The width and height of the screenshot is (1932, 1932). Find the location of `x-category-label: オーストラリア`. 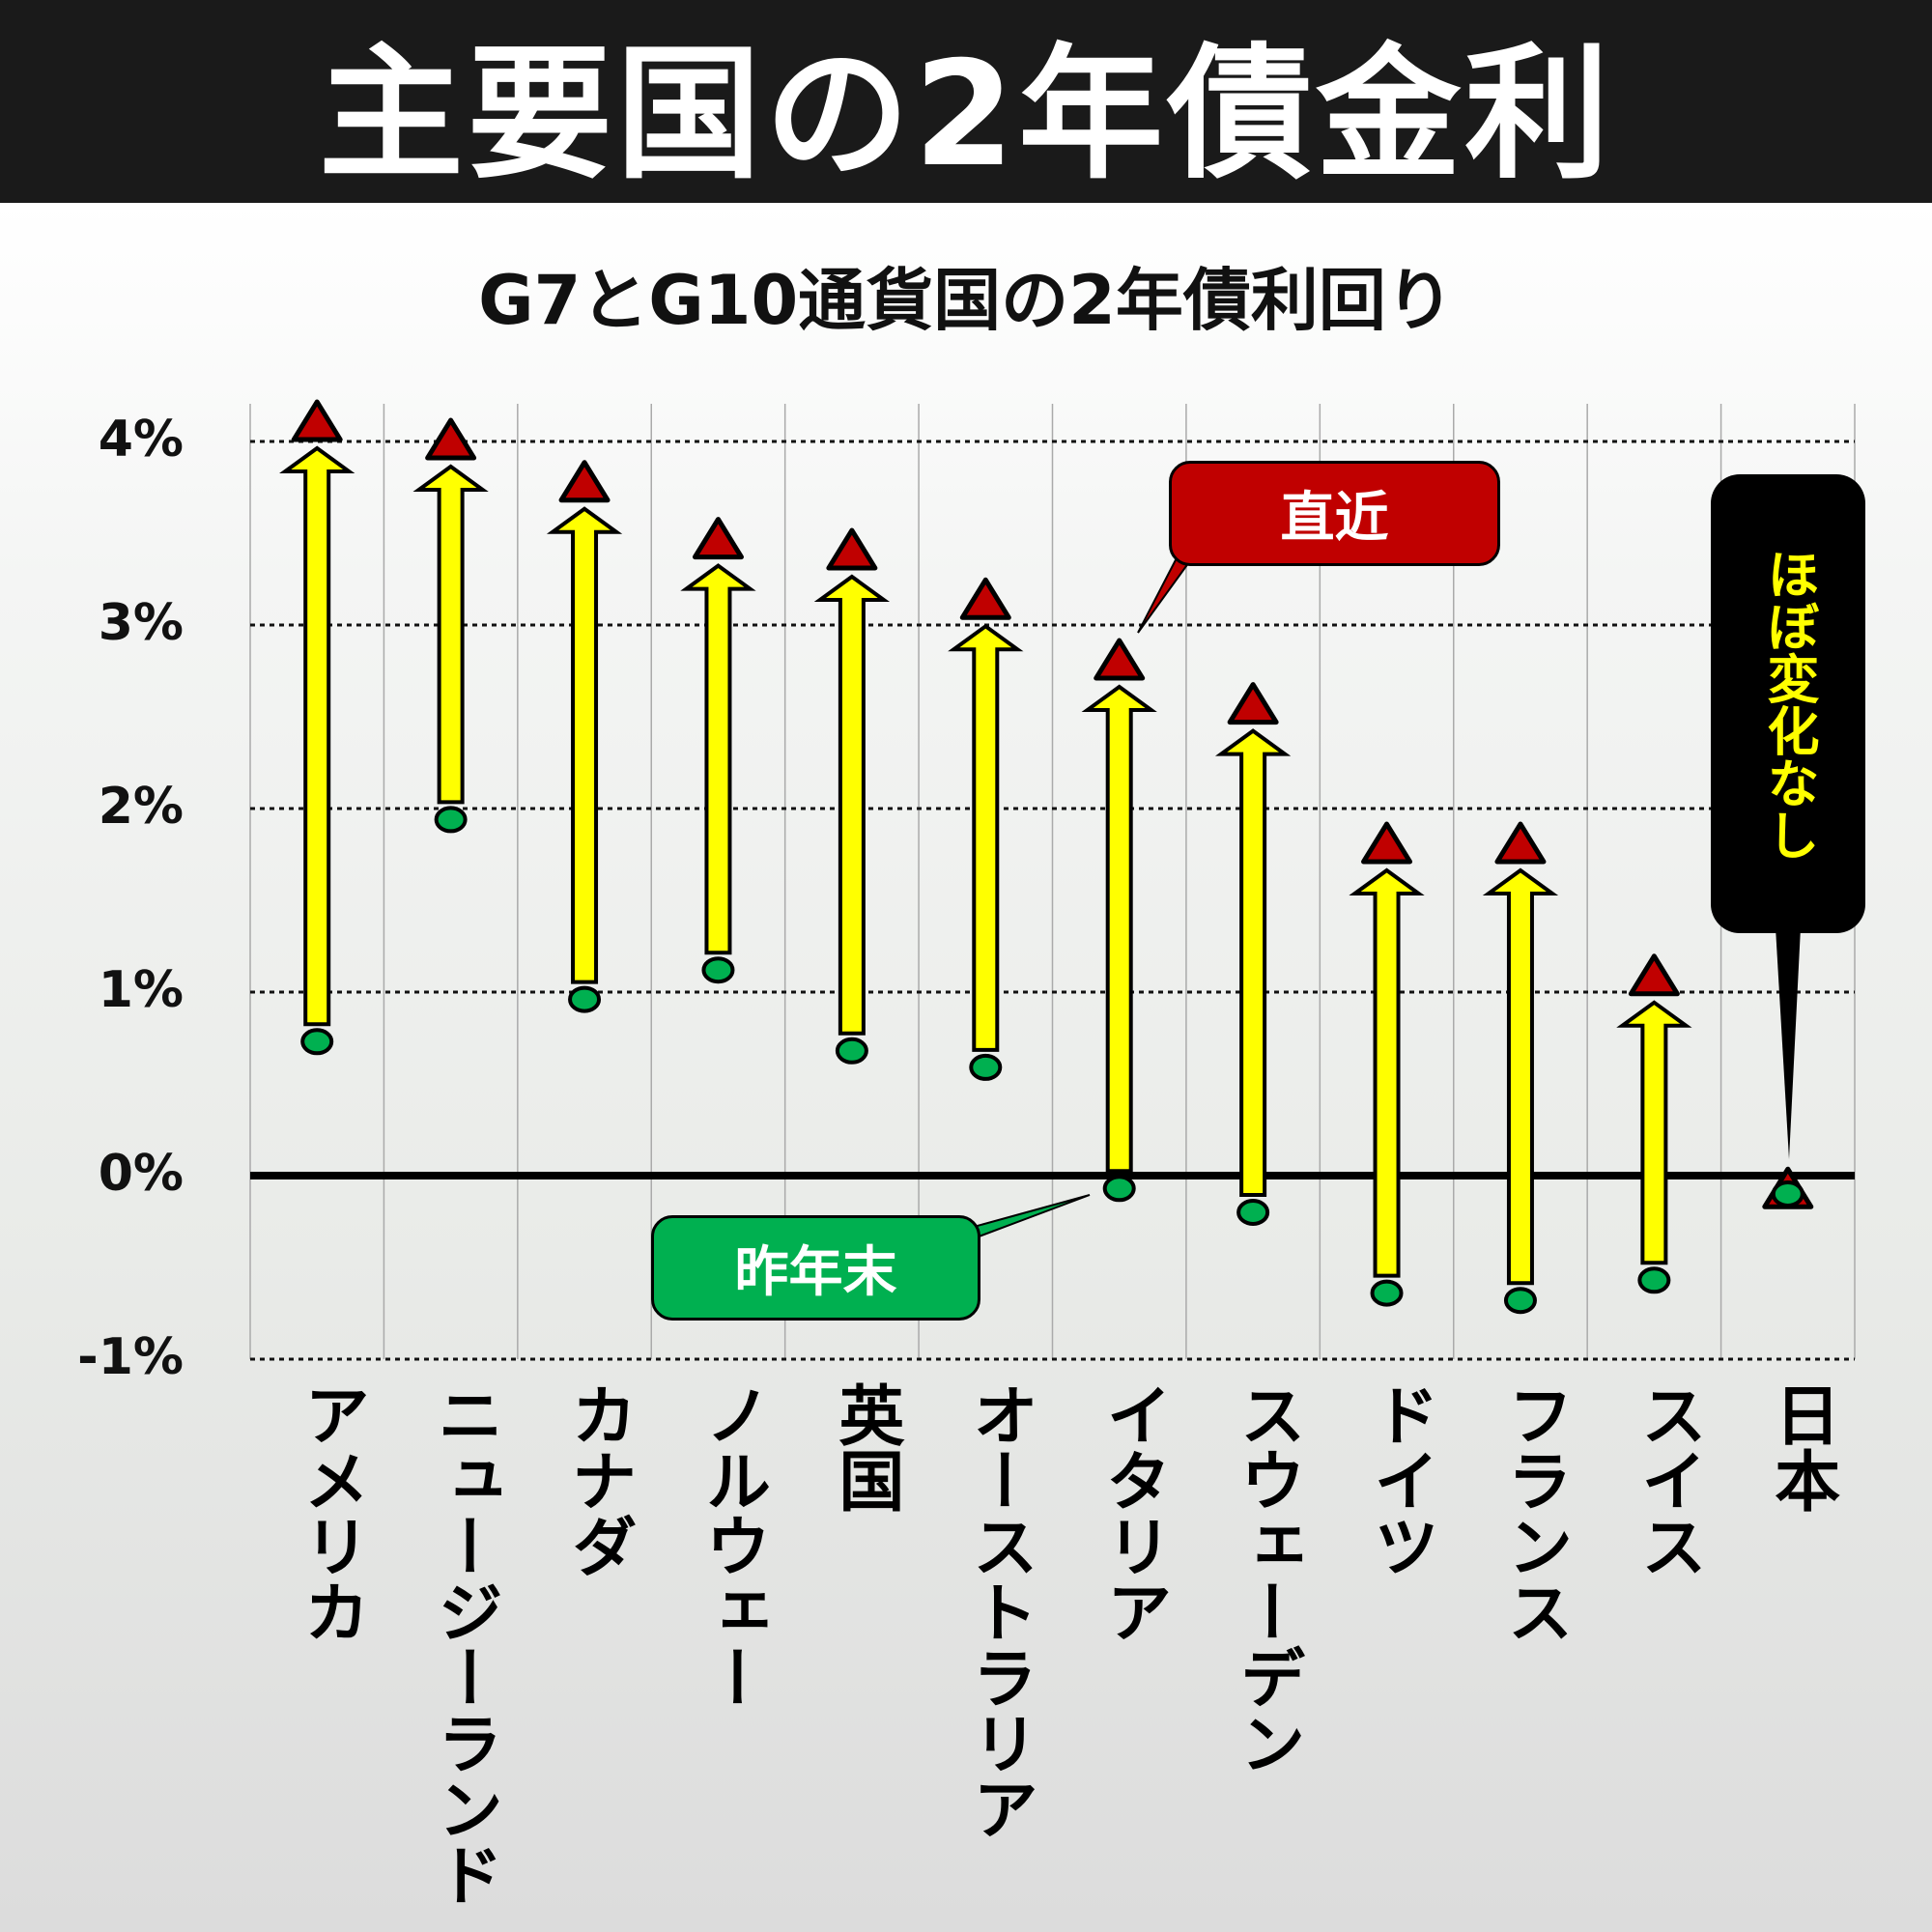

x-category-label: オーストラリア is located at coordinates (998, 1611).